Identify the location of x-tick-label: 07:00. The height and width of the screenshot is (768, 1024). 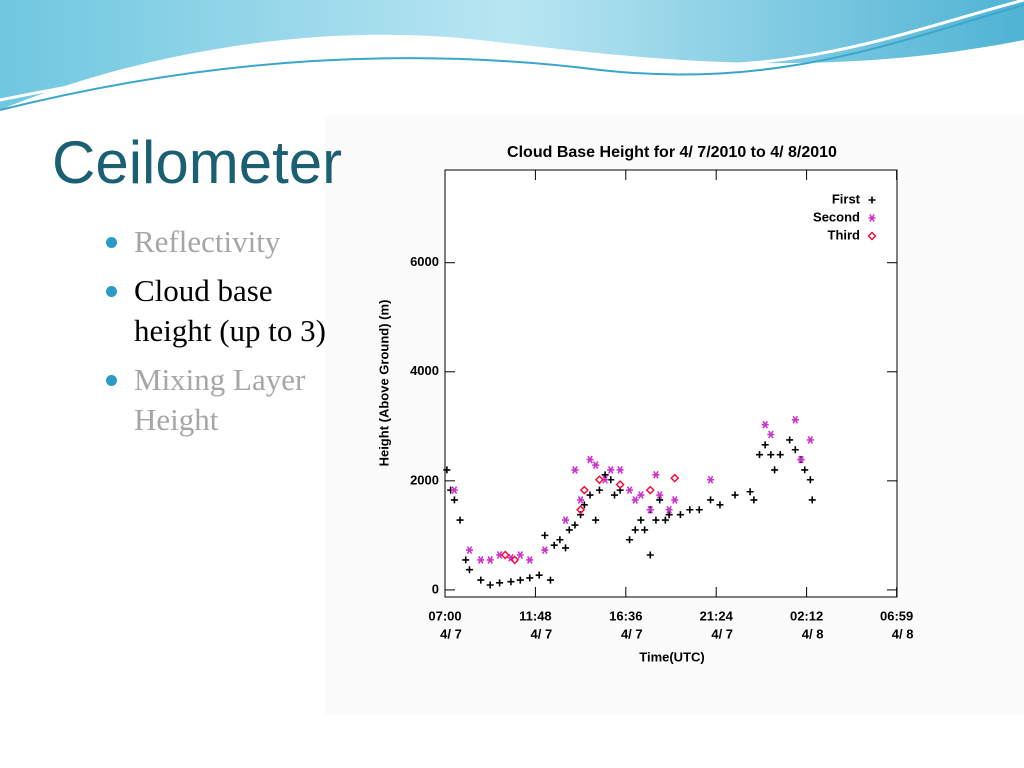
(444, 615).